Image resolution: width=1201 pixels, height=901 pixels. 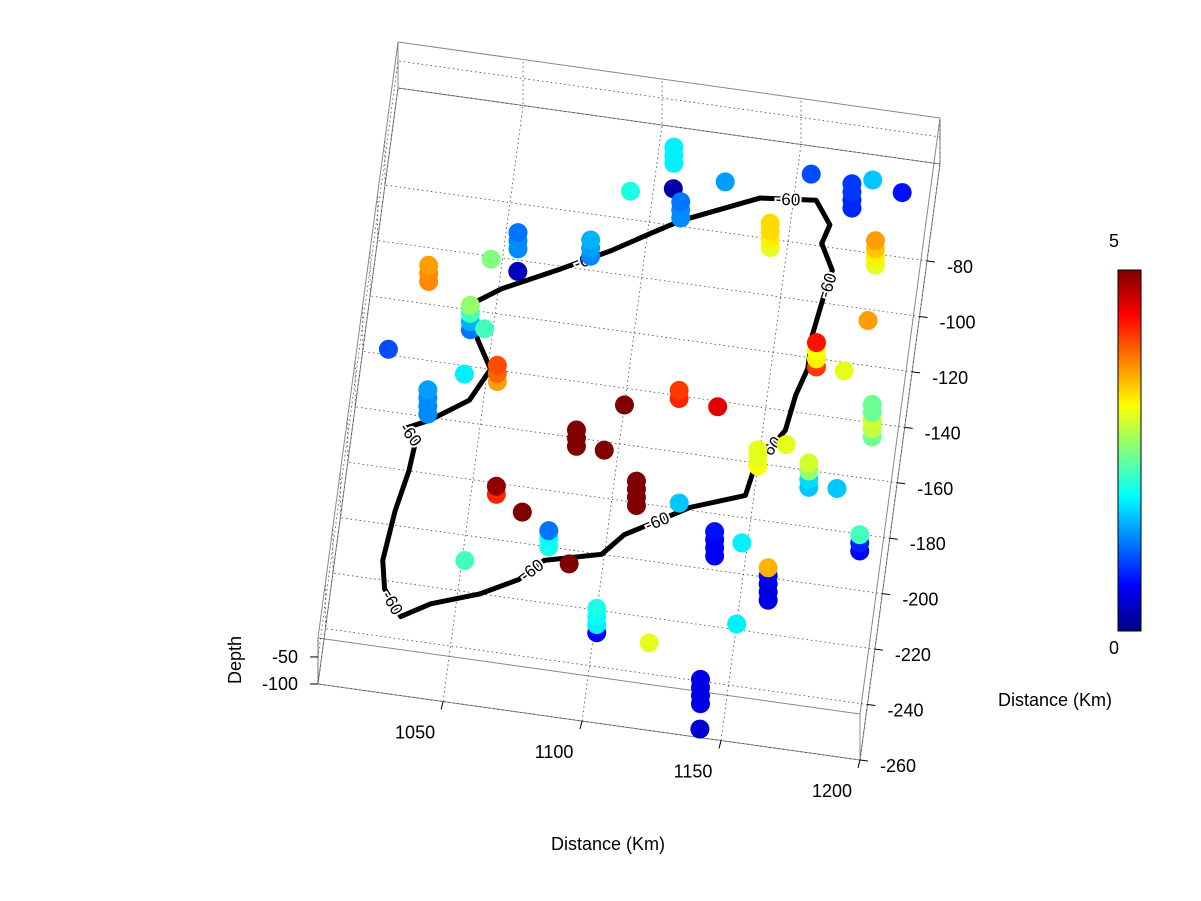 I want to click on y-tick-label: -80, so click(x=960, y=267).